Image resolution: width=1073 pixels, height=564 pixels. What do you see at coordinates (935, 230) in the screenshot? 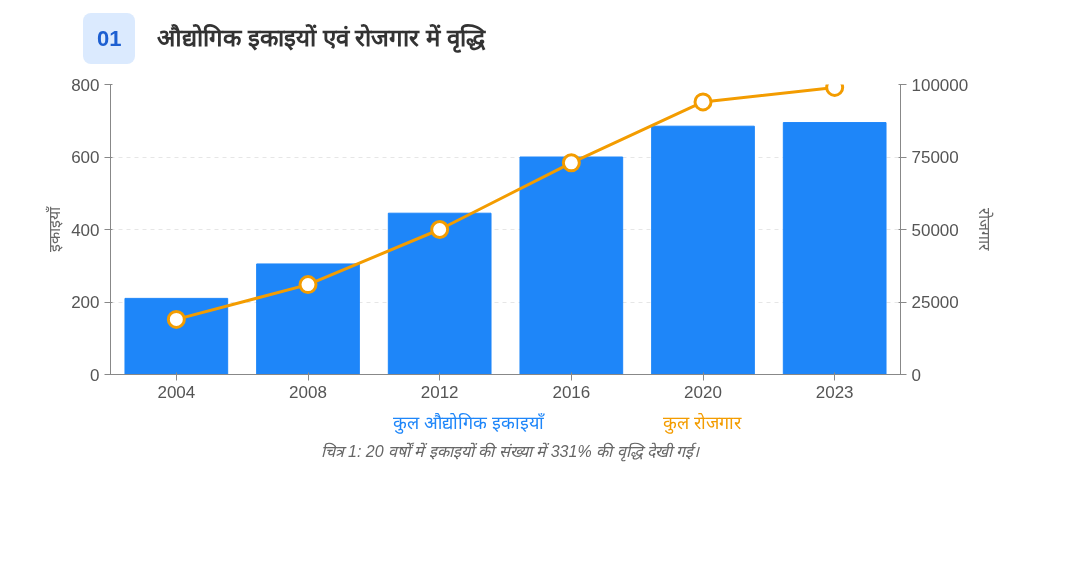
I see `y2-tick-label: 50000` at bounding box center [935, 230].